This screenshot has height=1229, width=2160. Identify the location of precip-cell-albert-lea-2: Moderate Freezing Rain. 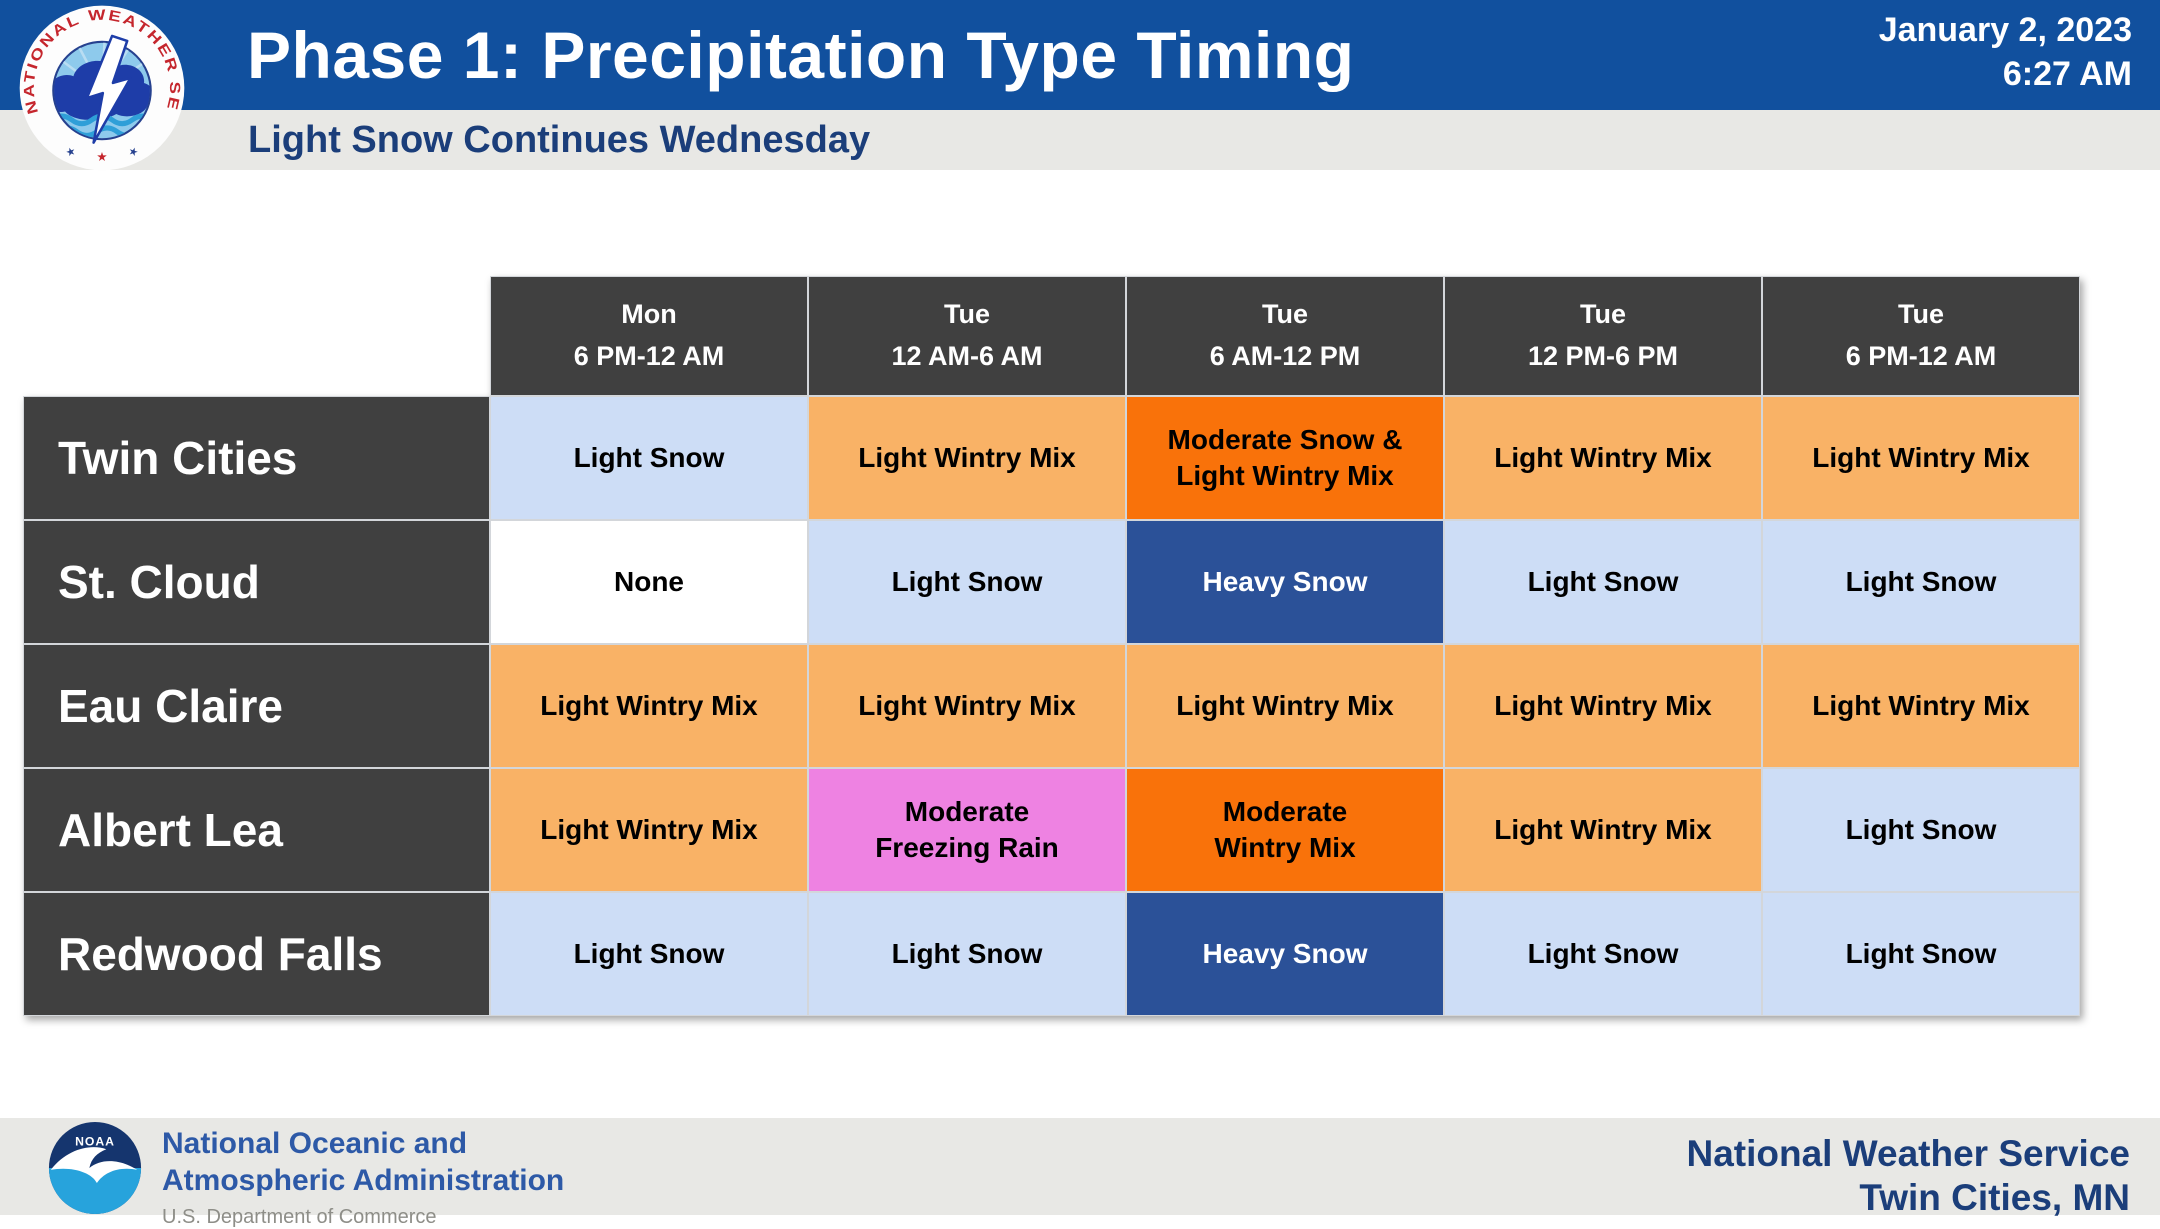
(967, 830).